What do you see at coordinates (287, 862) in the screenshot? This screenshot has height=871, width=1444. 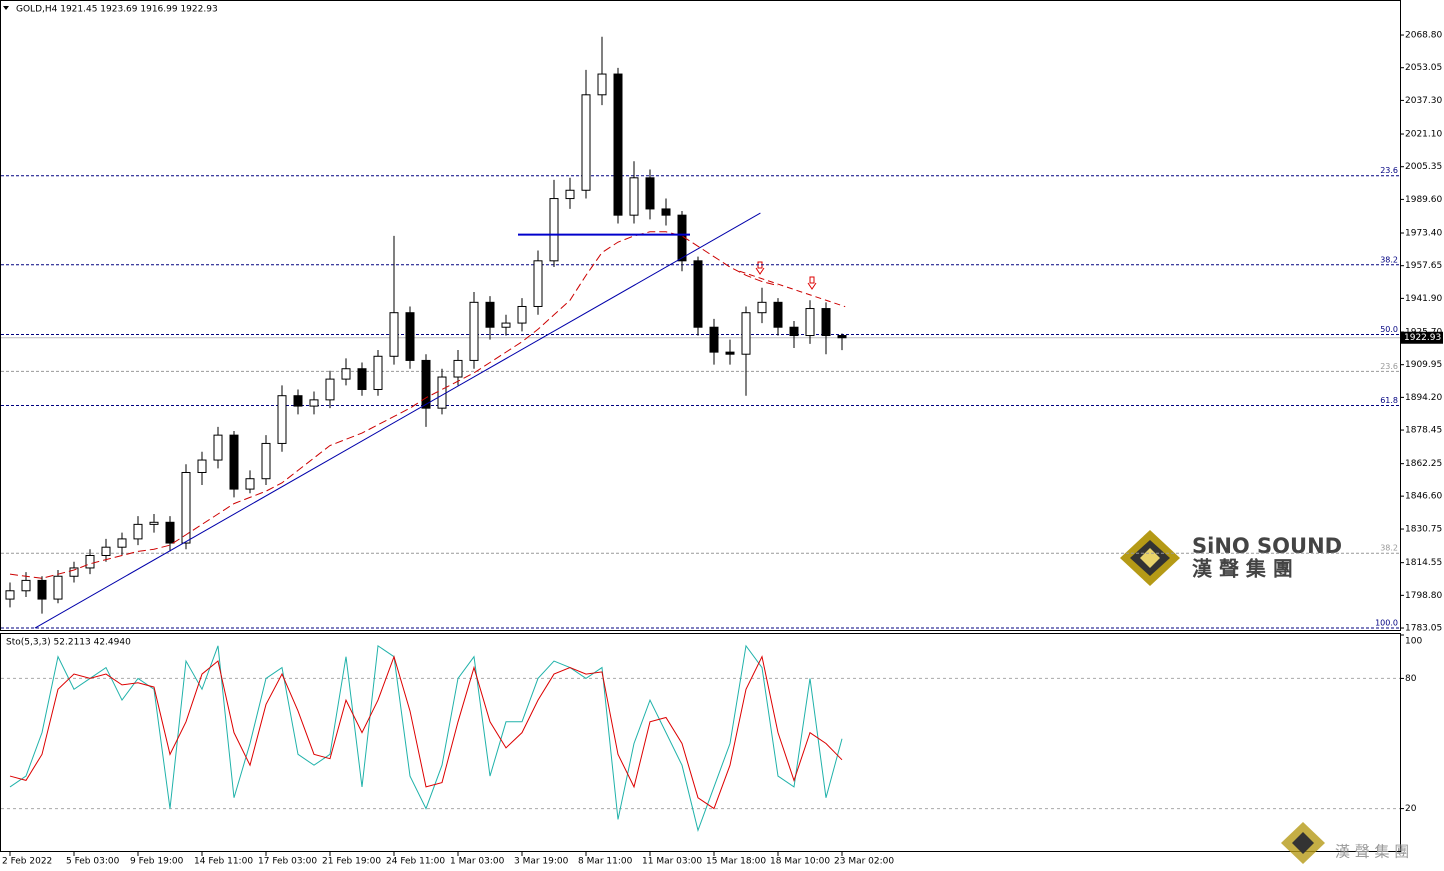 I see `x-tick-label: 17 Feb 03:00` at bounding box center [287, 862].